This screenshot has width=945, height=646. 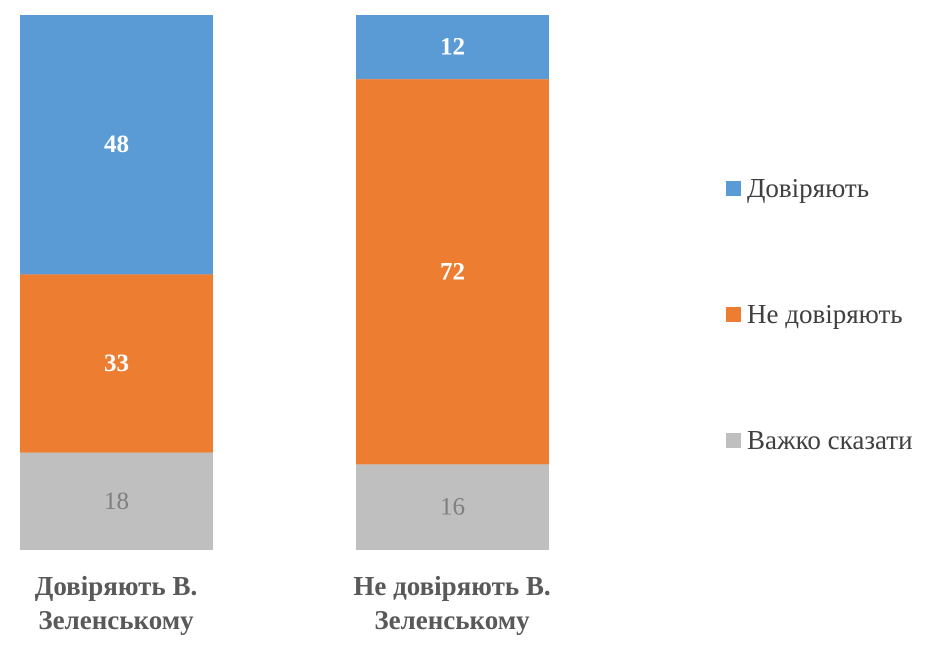 I want to click on data-label-distrust-1: 72, so click(x=452, y=271).